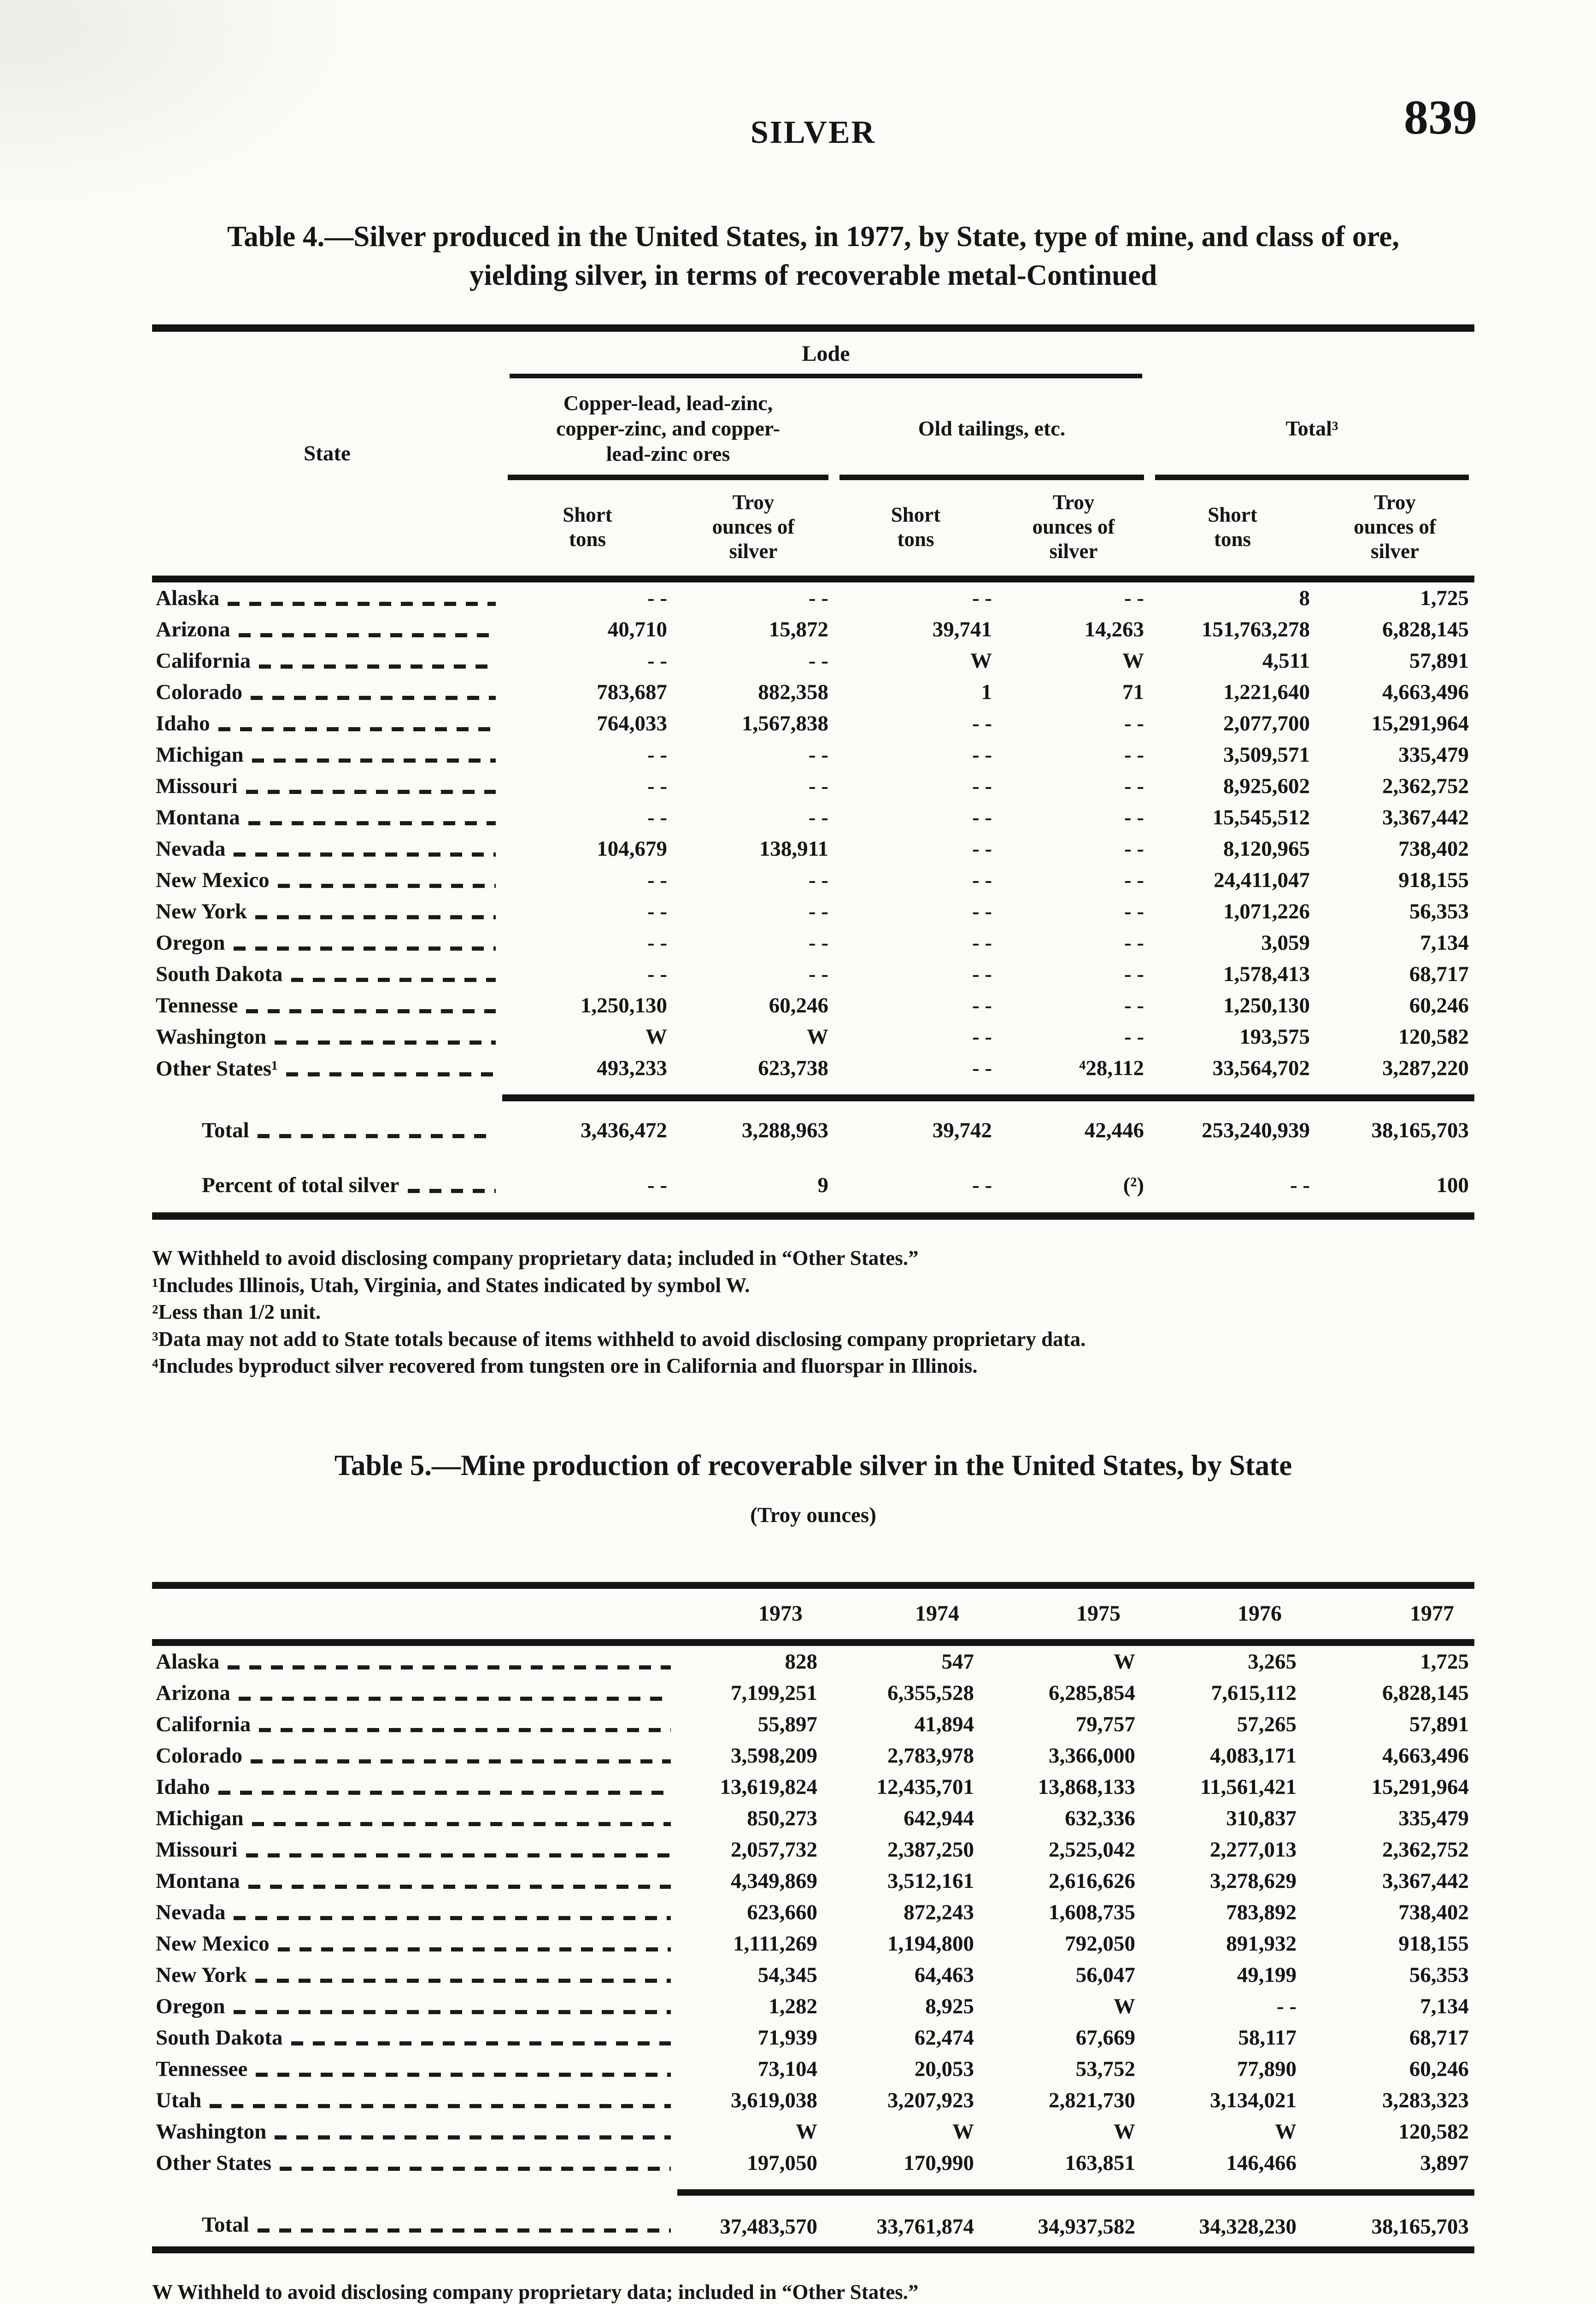 Image resolution: width=1596 pixels, height=2304 pixels. What do you see at coordinates (1100, 1943) in the screenshot?
I see `value-cell: 792,050` at bounding box center [1100, 1943].